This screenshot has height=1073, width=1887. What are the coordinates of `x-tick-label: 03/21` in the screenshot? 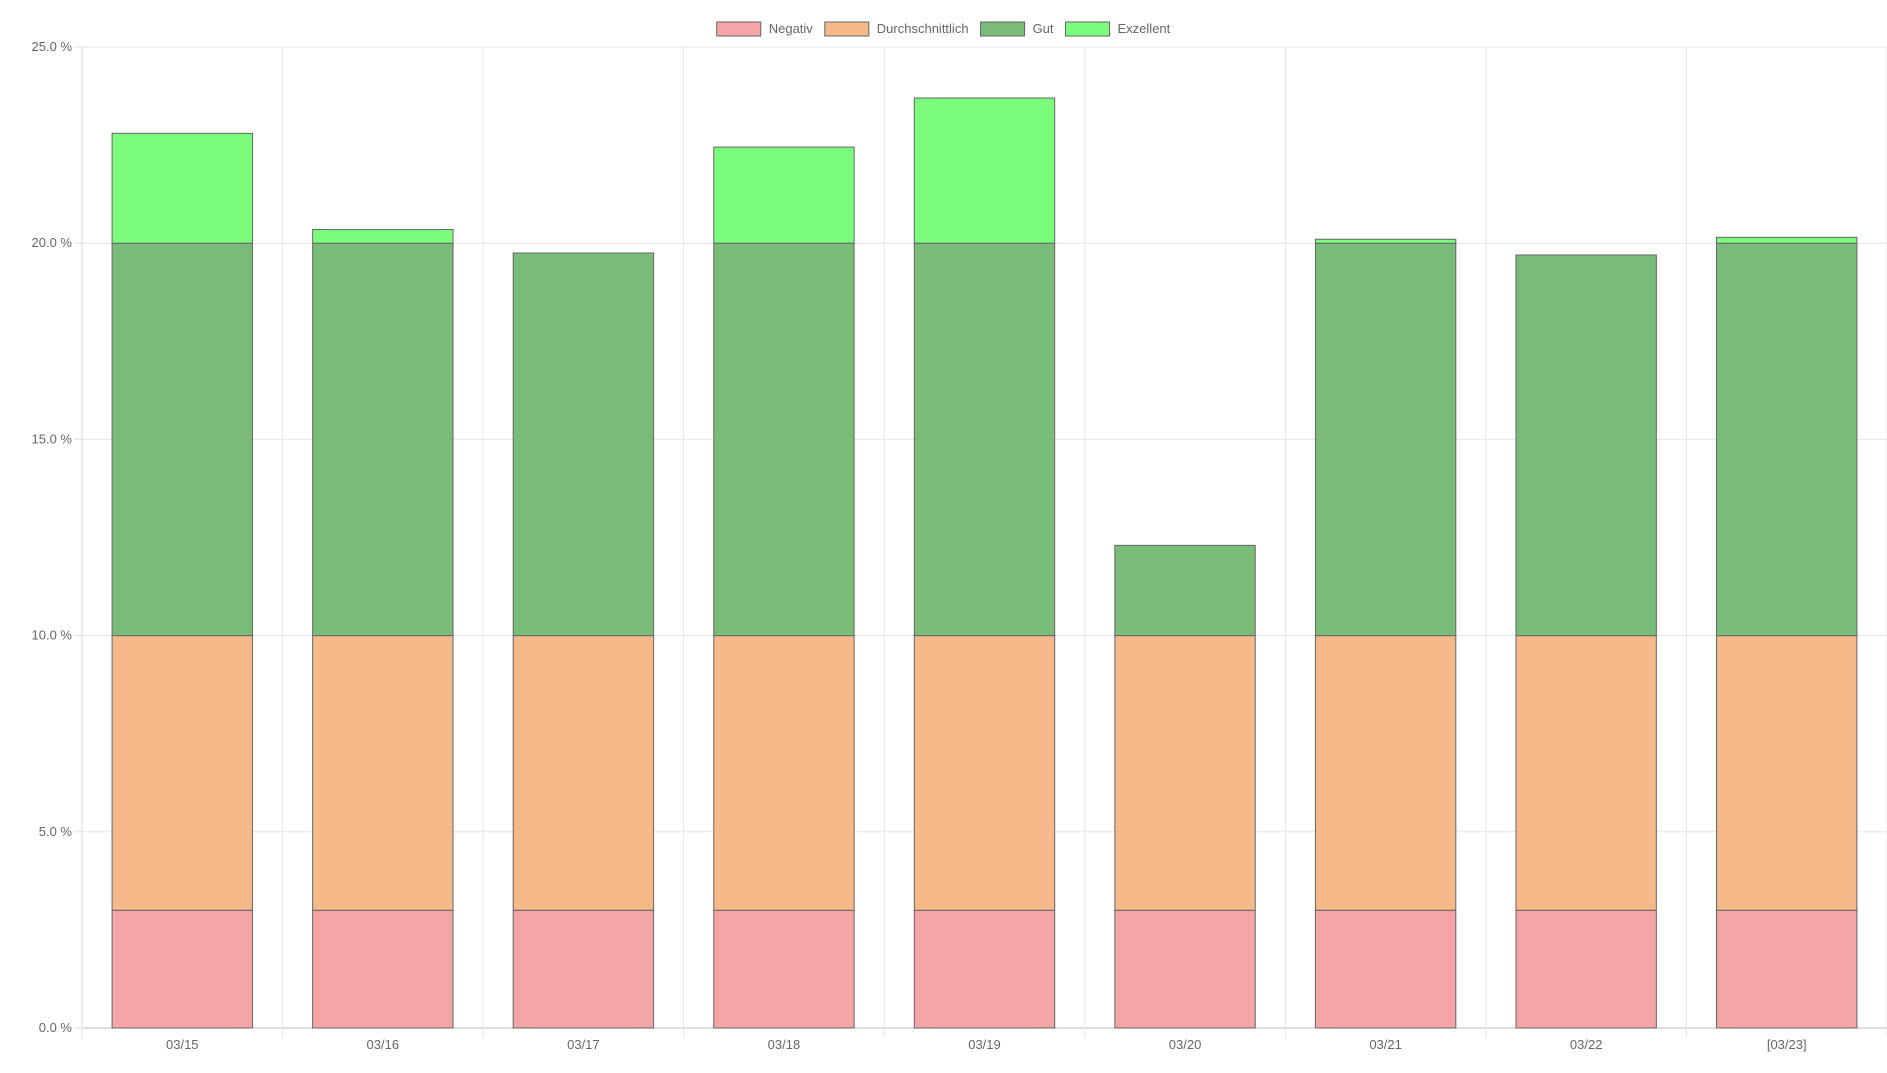 It's located at (1385, 1044).